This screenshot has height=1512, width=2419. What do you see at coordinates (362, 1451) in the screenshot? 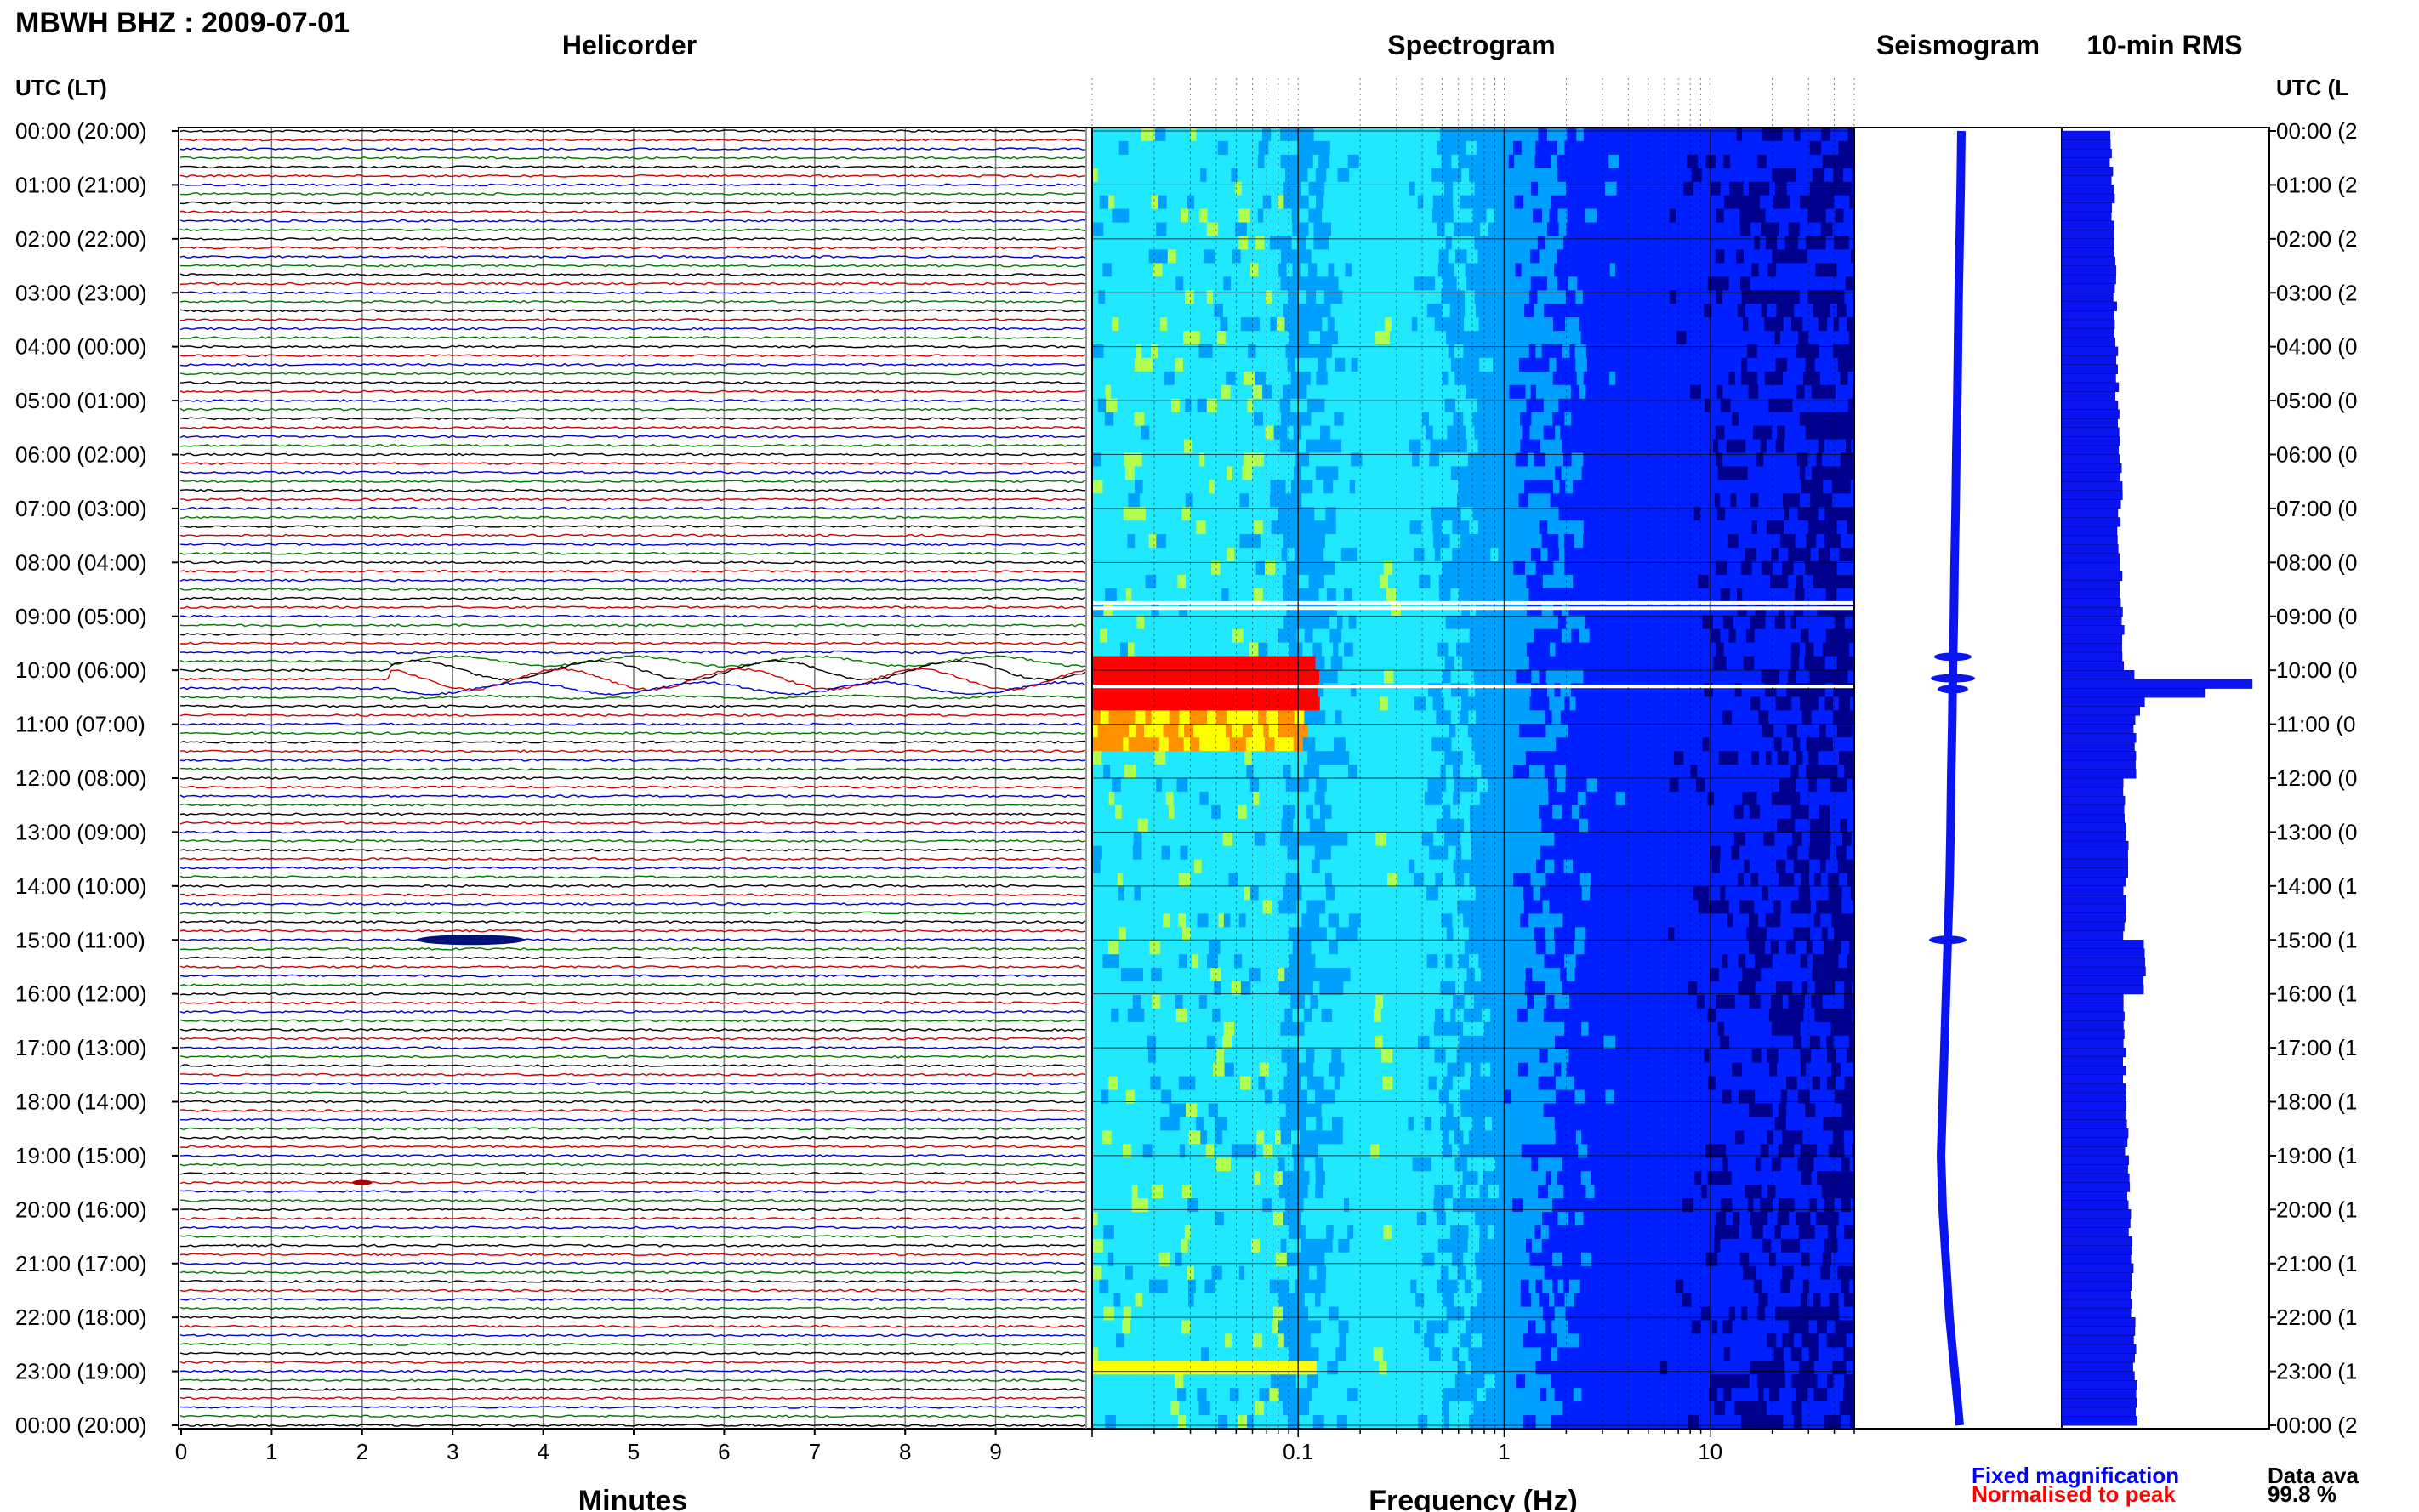
I see `minute-tick-label: 2` at bounding box center [362, 1451].